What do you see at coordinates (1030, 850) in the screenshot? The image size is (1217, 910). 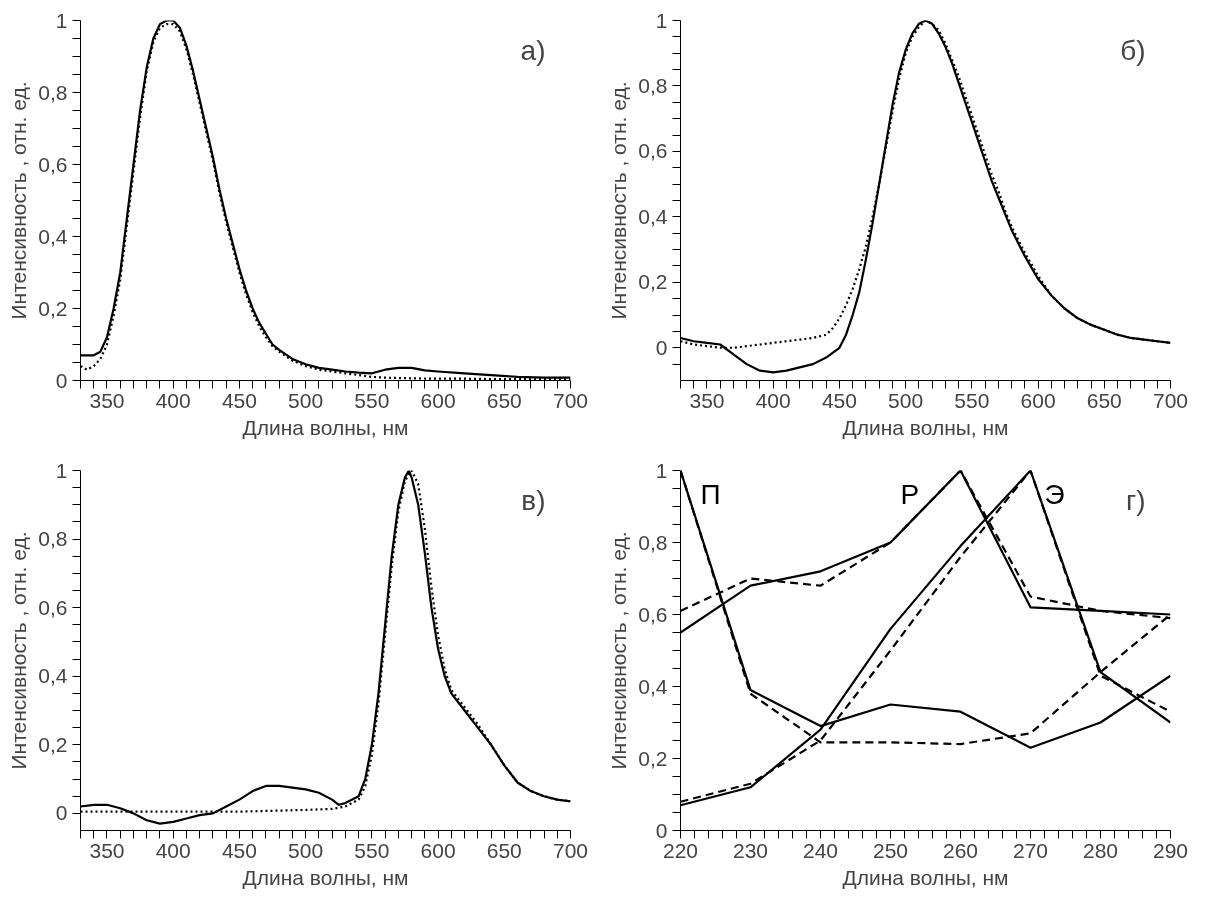 I see `x-tick-label: 270` at bounding box center [1030, 850].